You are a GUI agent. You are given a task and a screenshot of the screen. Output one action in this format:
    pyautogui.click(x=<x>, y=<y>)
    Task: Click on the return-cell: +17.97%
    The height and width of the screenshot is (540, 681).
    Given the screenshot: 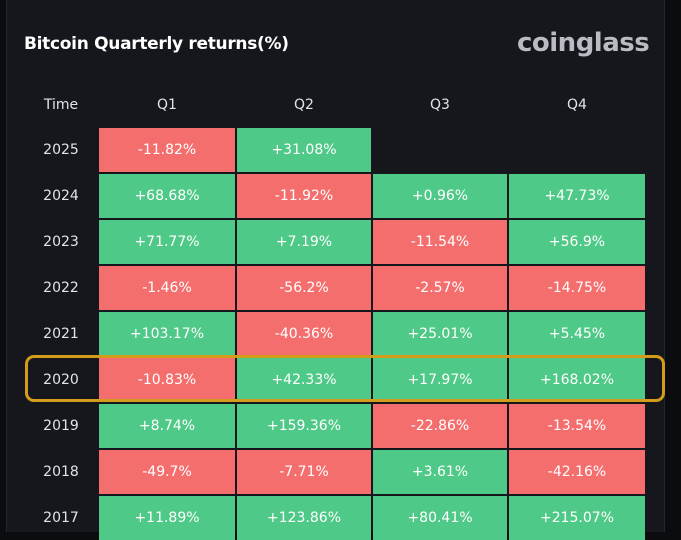 What is the action you would take?
    pyautogui.click(x=440, y=380)
    